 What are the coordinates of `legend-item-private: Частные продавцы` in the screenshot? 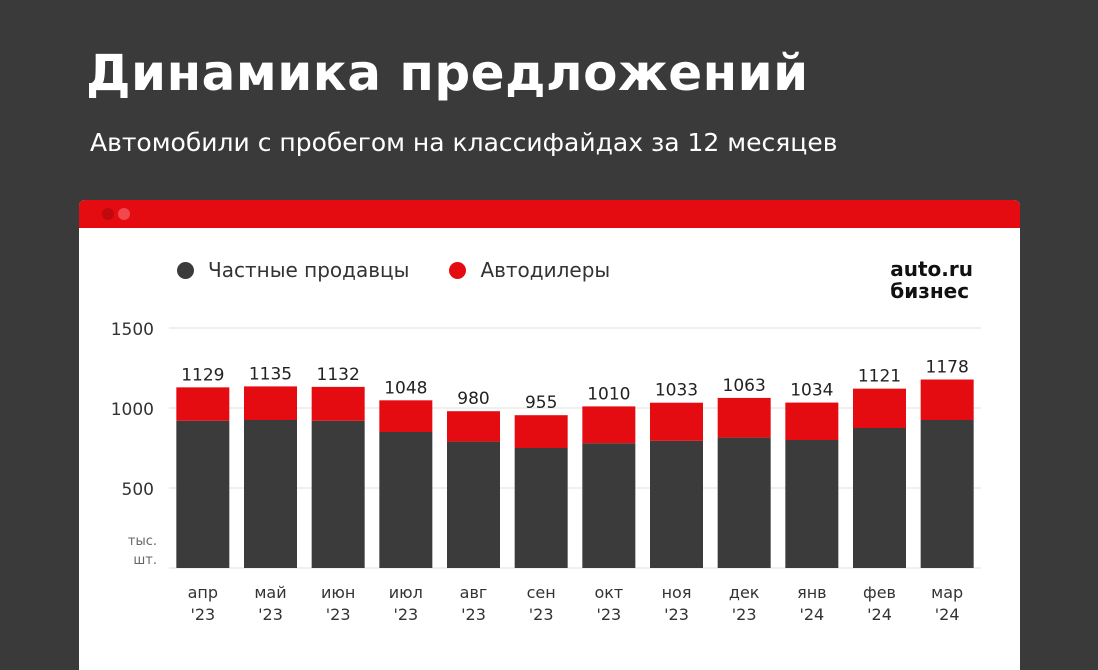 It's located at (293, 270).